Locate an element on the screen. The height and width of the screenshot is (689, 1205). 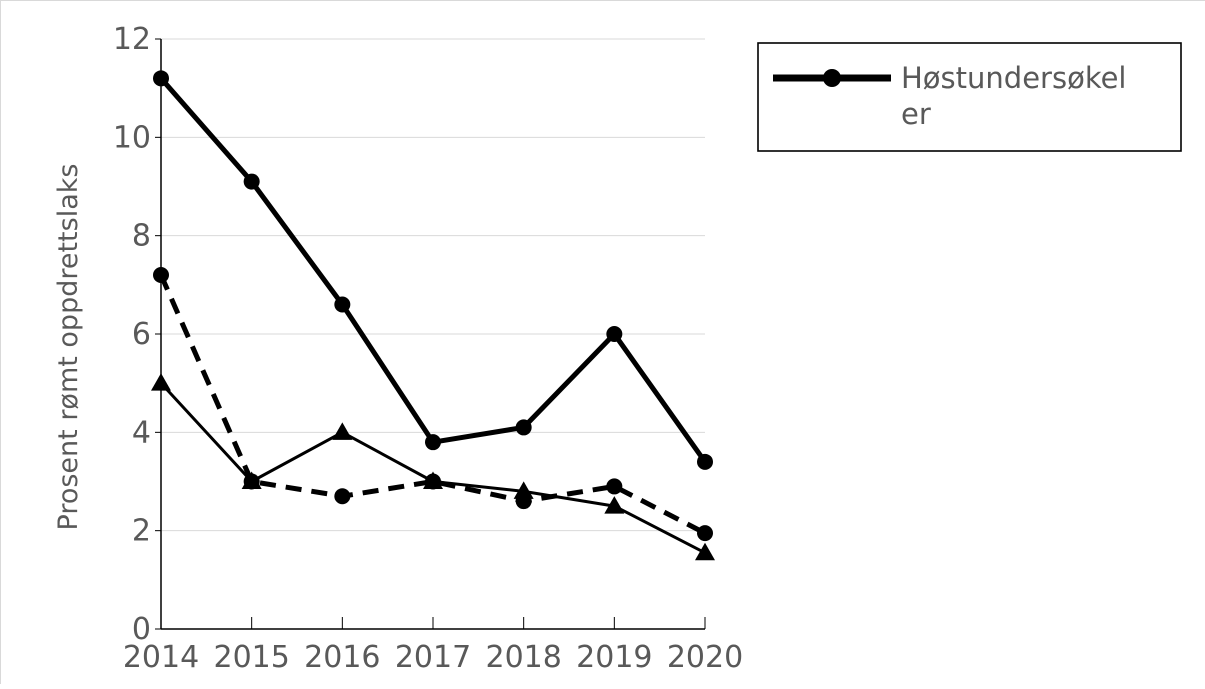
x-tick-label: 2019 is located at coordinates (614, 657).